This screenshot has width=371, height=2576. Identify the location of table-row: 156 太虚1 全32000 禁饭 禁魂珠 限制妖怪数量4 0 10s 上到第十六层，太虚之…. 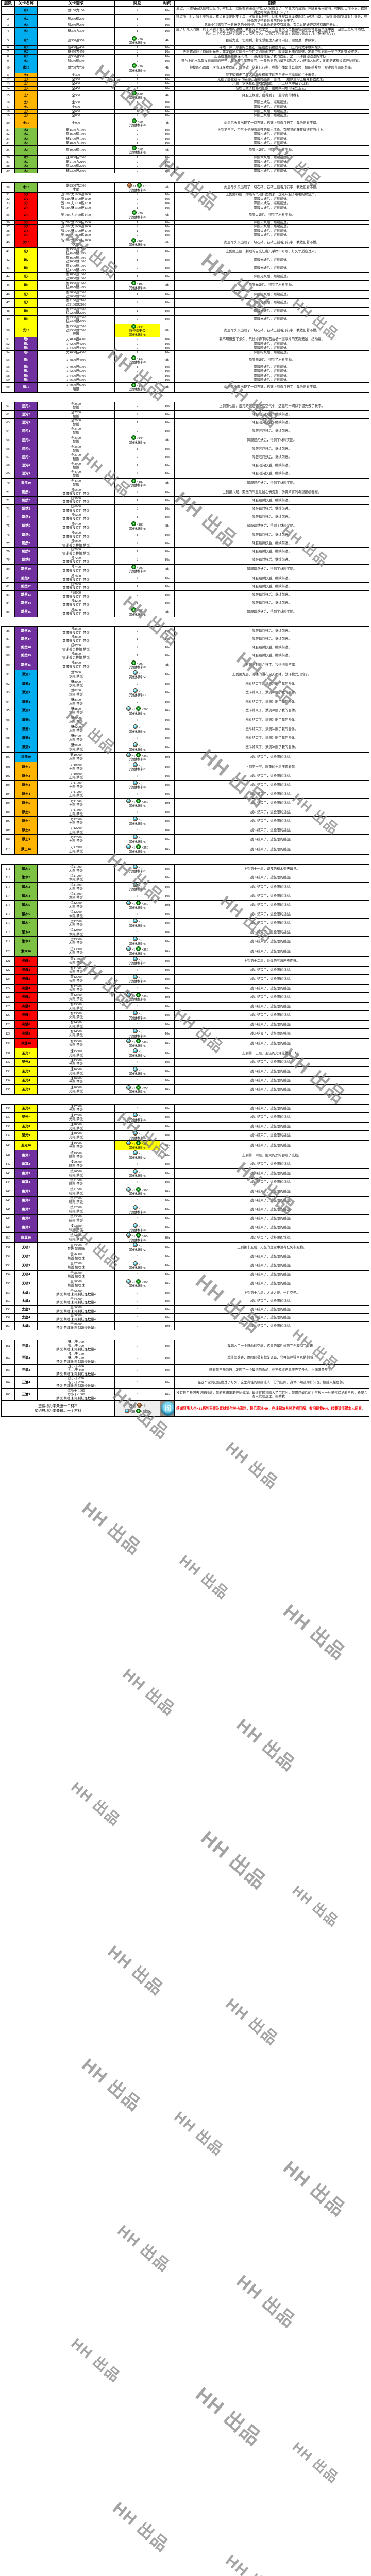
(185, 1292).